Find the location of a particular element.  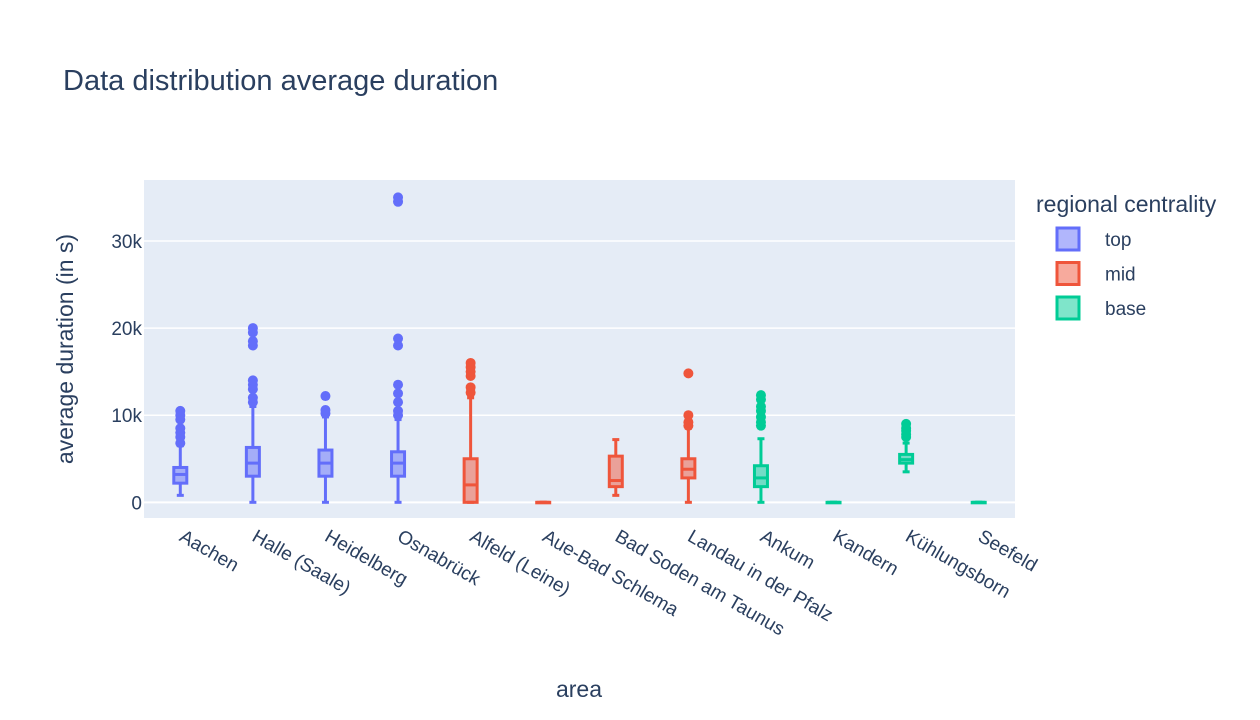

legend-label-base: base is located at coordinates (1125, 309).